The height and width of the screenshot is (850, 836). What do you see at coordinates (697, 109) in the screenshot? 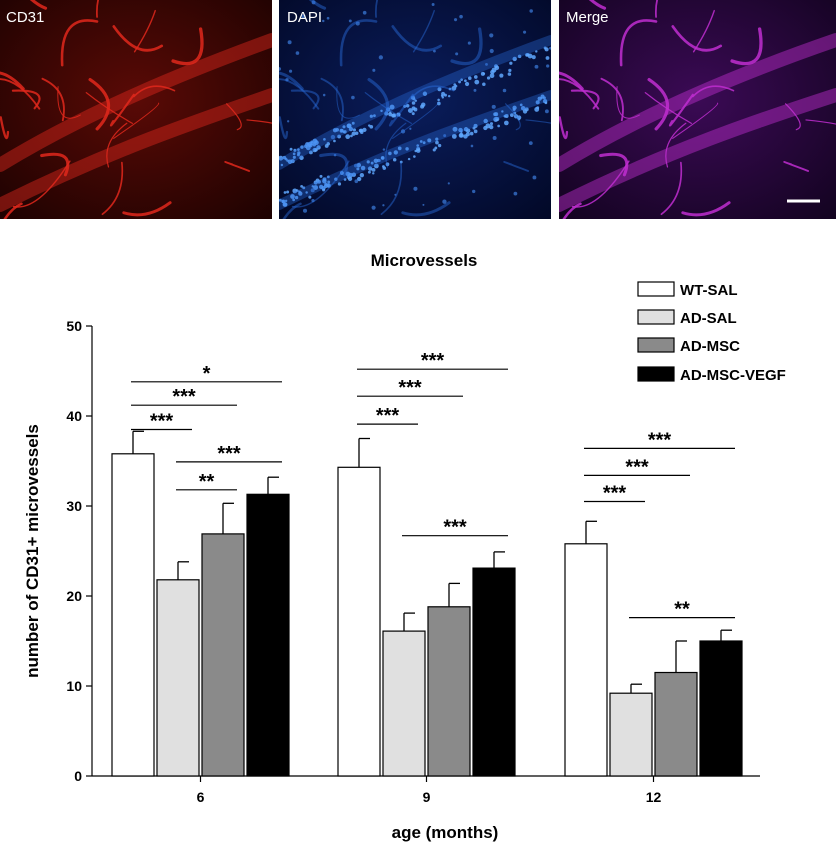
I see `micrograph-merge: Merge` at bounding box center [697, 109].